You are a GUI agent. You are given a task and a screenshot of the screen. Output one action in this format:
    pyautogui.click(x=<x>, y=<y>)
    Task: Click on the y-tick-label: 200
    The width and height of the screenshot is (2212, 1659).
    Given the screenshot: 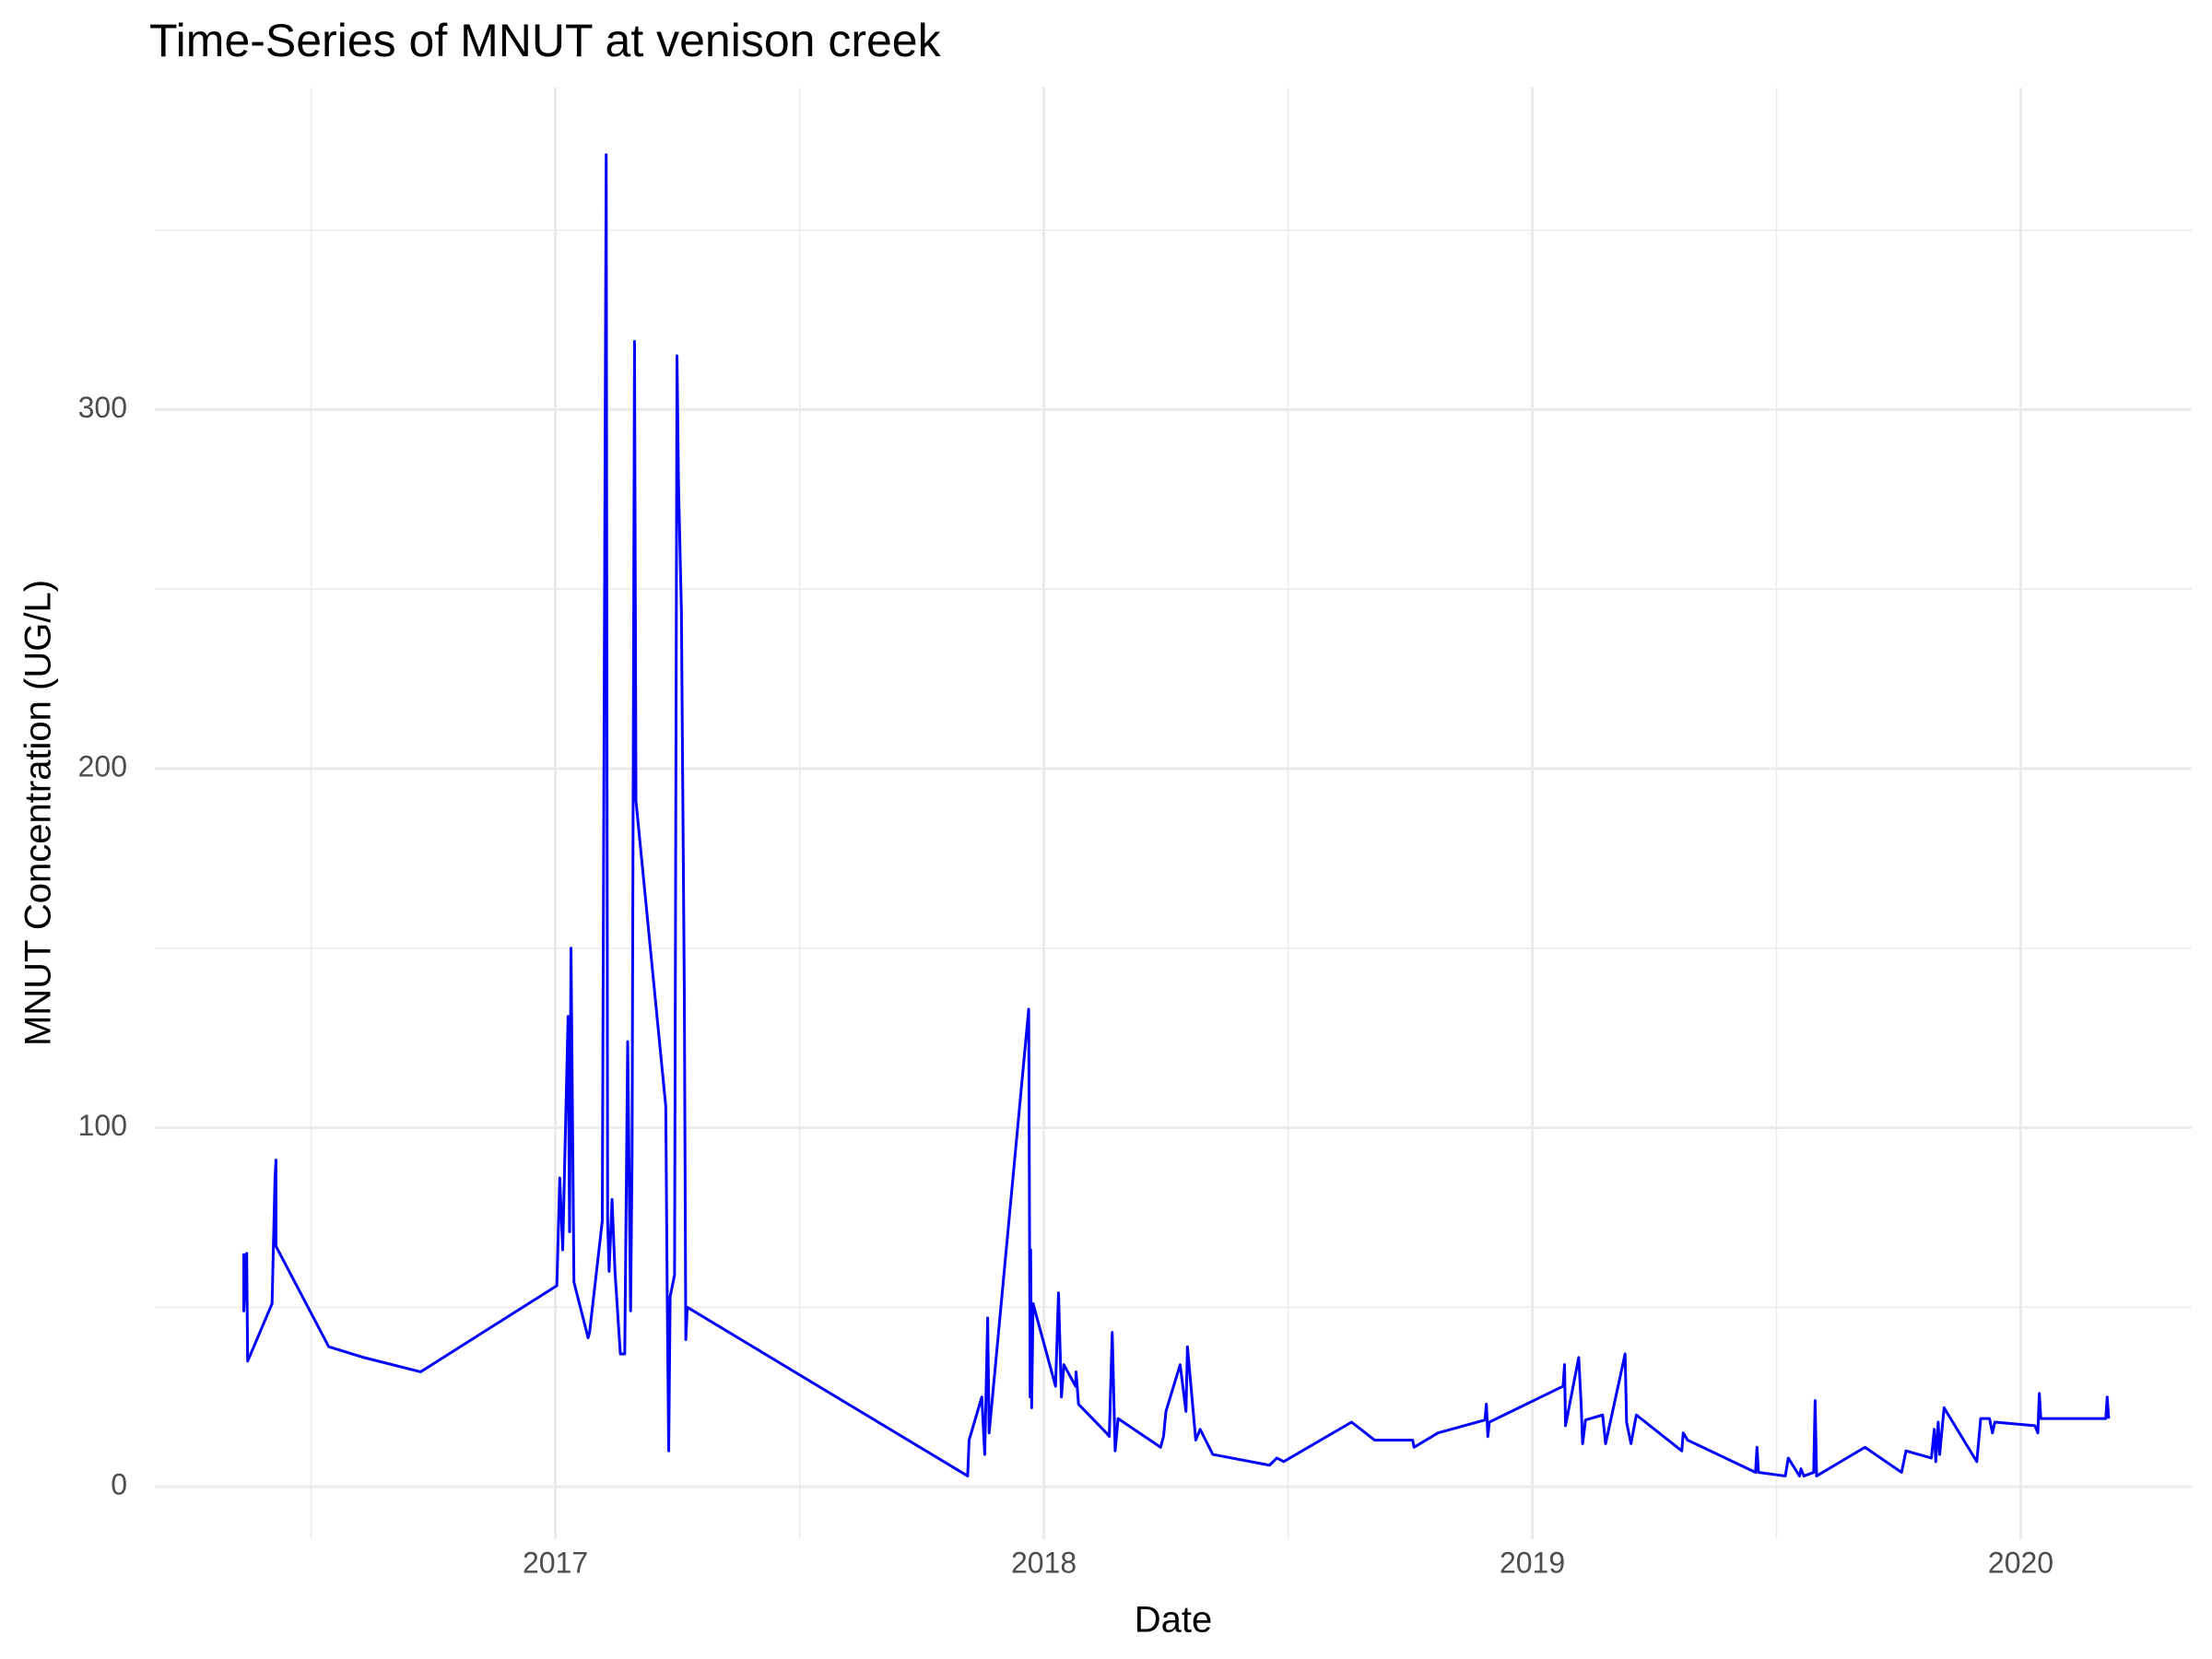 What is the action you would take?
    pyautogui.click(x=102, y=765)
    